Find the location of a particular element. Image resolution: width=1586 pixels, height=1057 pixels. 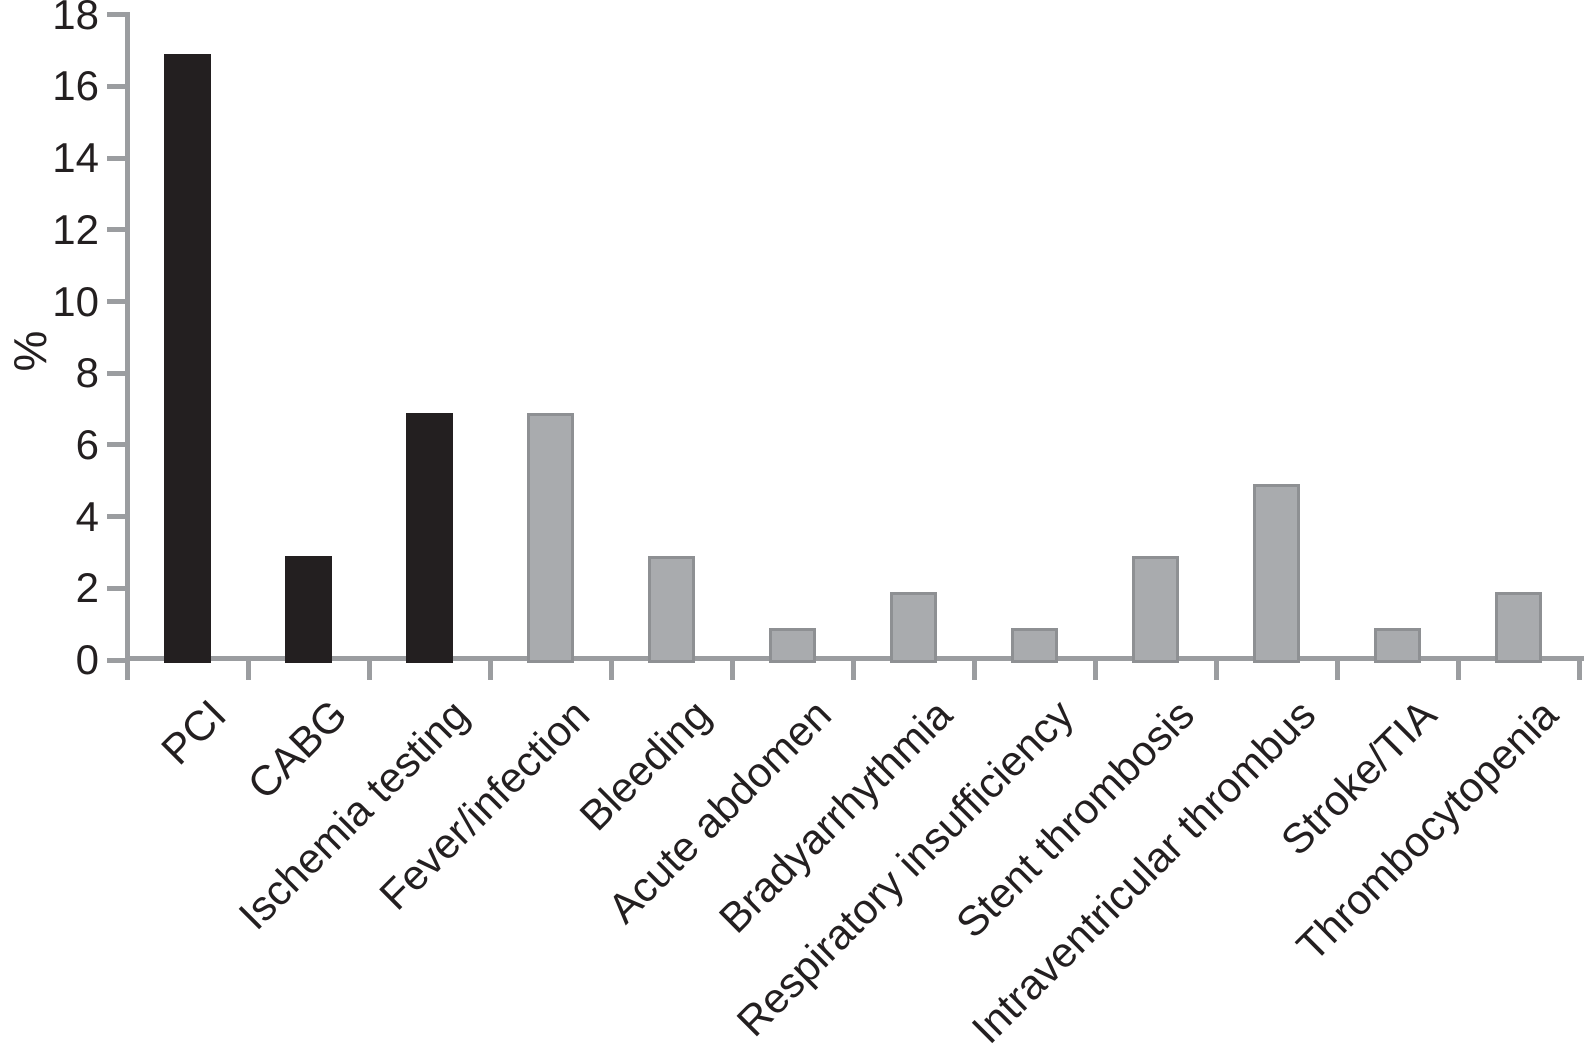

x-label-fever-infection: Fever/infection is located at coordinates (484, 804).